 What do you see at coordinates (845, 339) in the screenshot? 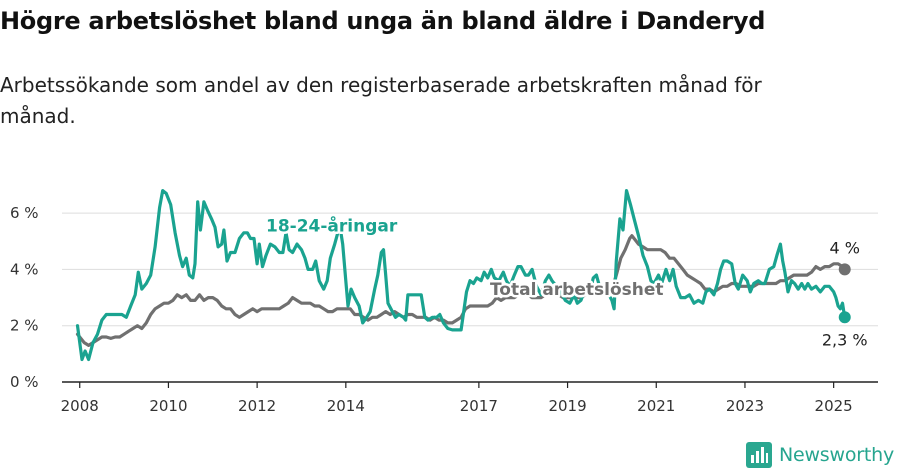
I see `end-value-youth: 2,3 %` at bounding box center [845, 339].